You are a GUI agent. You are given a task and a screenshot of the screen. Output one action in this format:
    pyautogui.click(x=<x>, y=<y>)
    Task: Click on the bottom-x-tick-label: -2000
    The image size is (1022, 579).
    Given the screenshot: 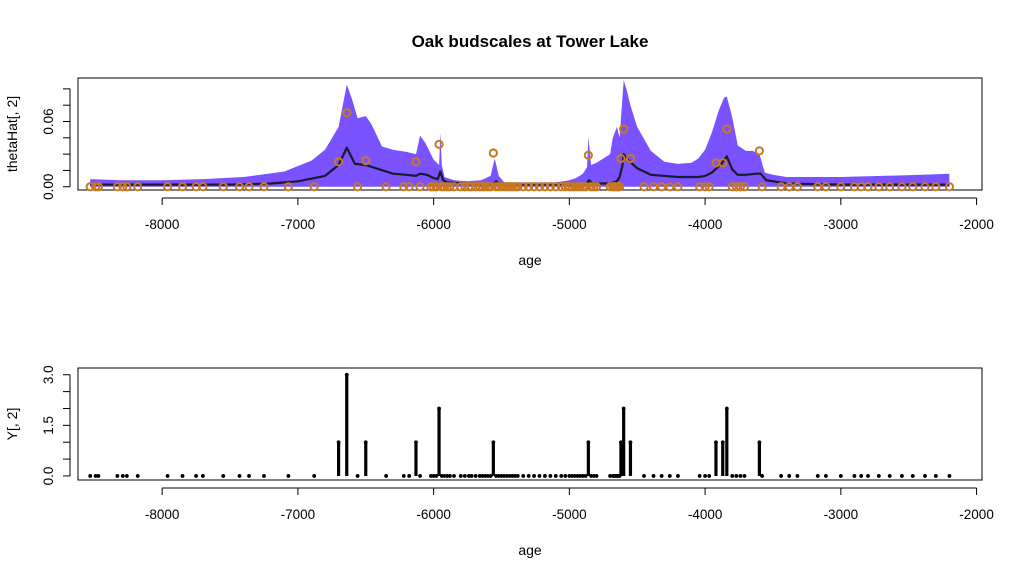 What is the action you would take?
    pyautogui.click(x=976, y=514)
    